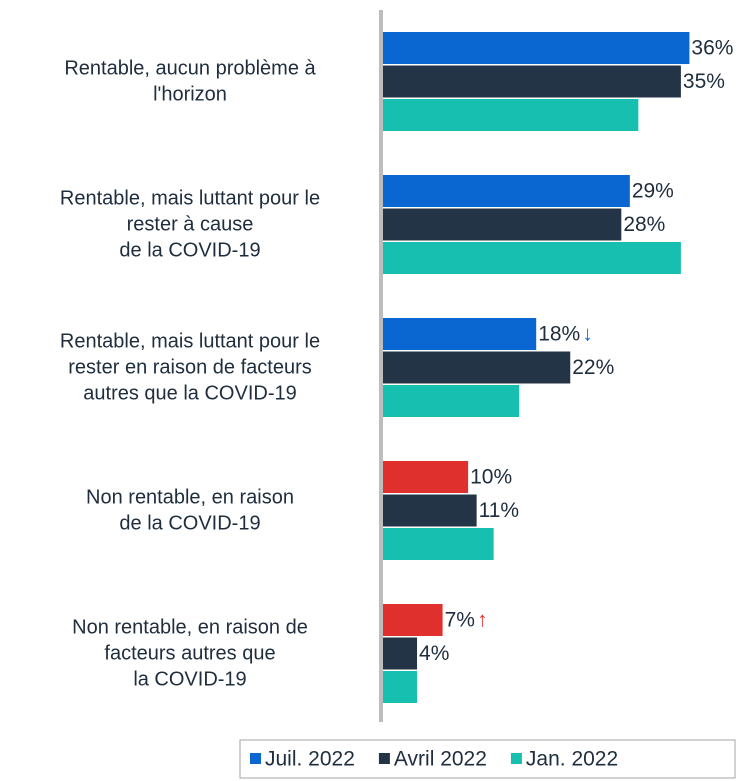 This screenshot has width=749, height=781. I want to click on legend-label: Juil. 2022, so click(310, 759).